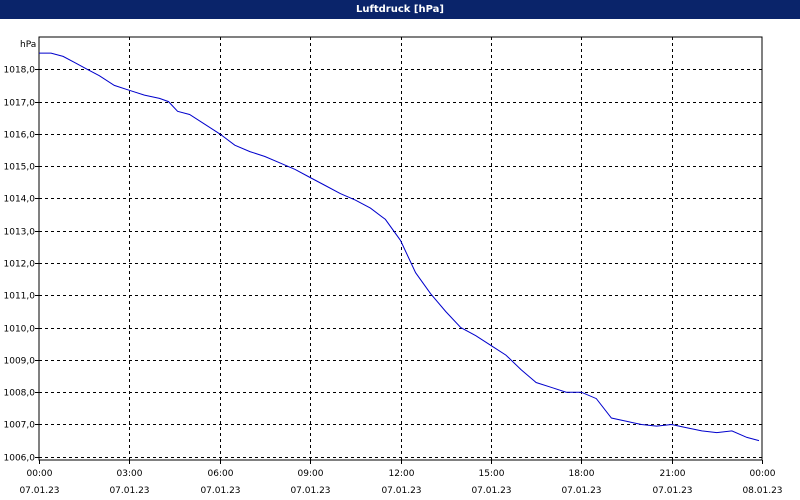 This screenshot has width=800, height=500. Describe the element at coordinates (20, 104) in the screenshot. I see `y-tick-label: 1017,0` at that location.